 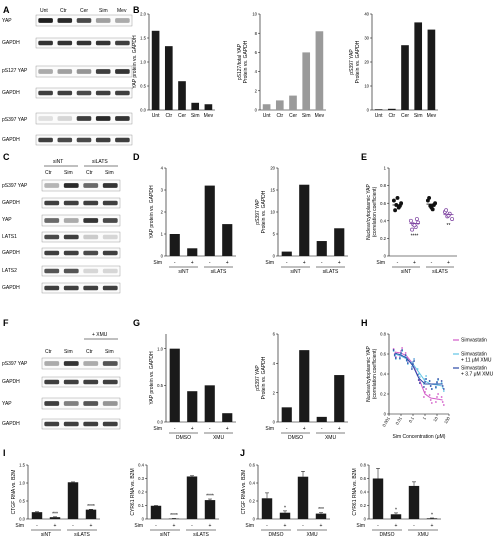 What do you see at coordinates (412, 419) in the screenshot?
I see `x-tick-label: 0.1` at bounding box center [412, 419].